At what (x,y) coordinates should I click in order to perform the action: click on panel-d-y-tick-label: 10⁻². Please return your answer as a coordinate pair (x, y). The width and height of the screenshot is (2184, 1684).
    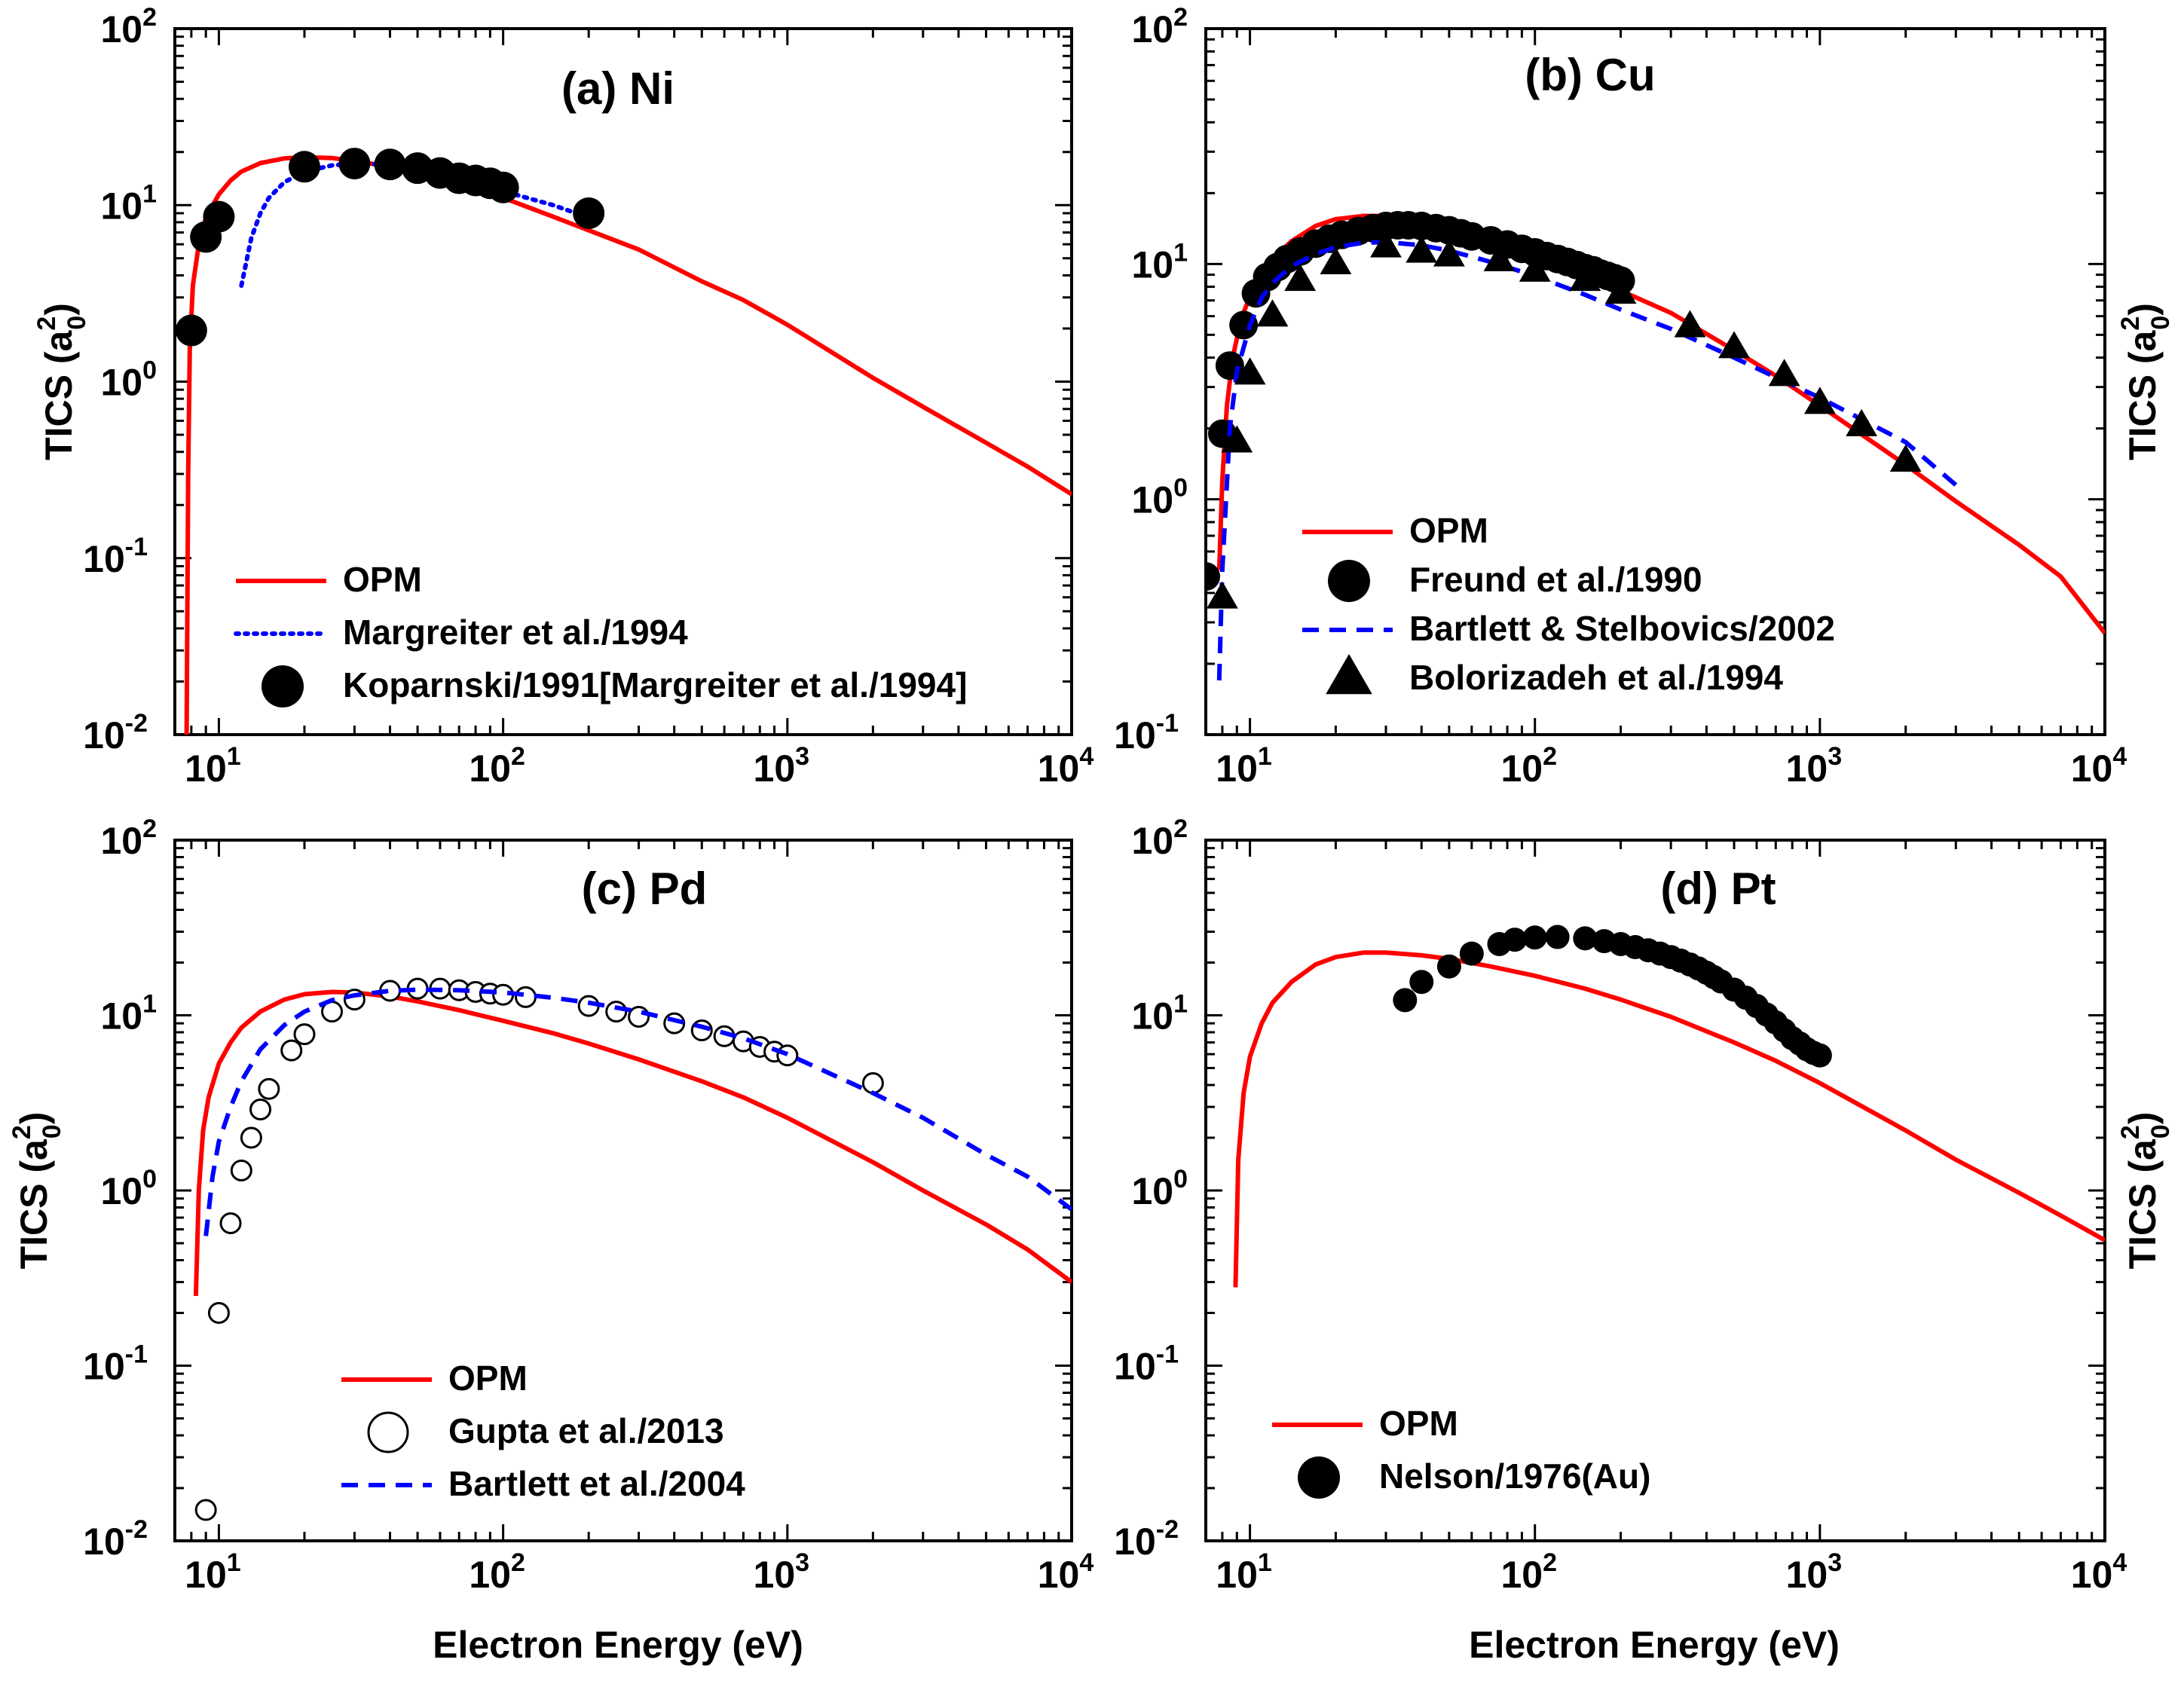
    Looking at the image, I should click on (1146, 1539).